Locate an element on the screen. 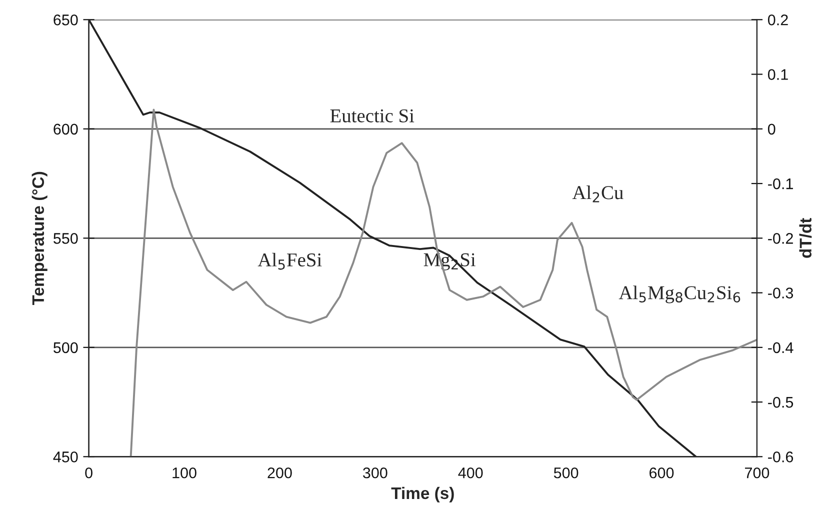 The width and height of the screenshot is (830, 531). y2-tick-label: -0.5 is located at coordinates (781, 402).